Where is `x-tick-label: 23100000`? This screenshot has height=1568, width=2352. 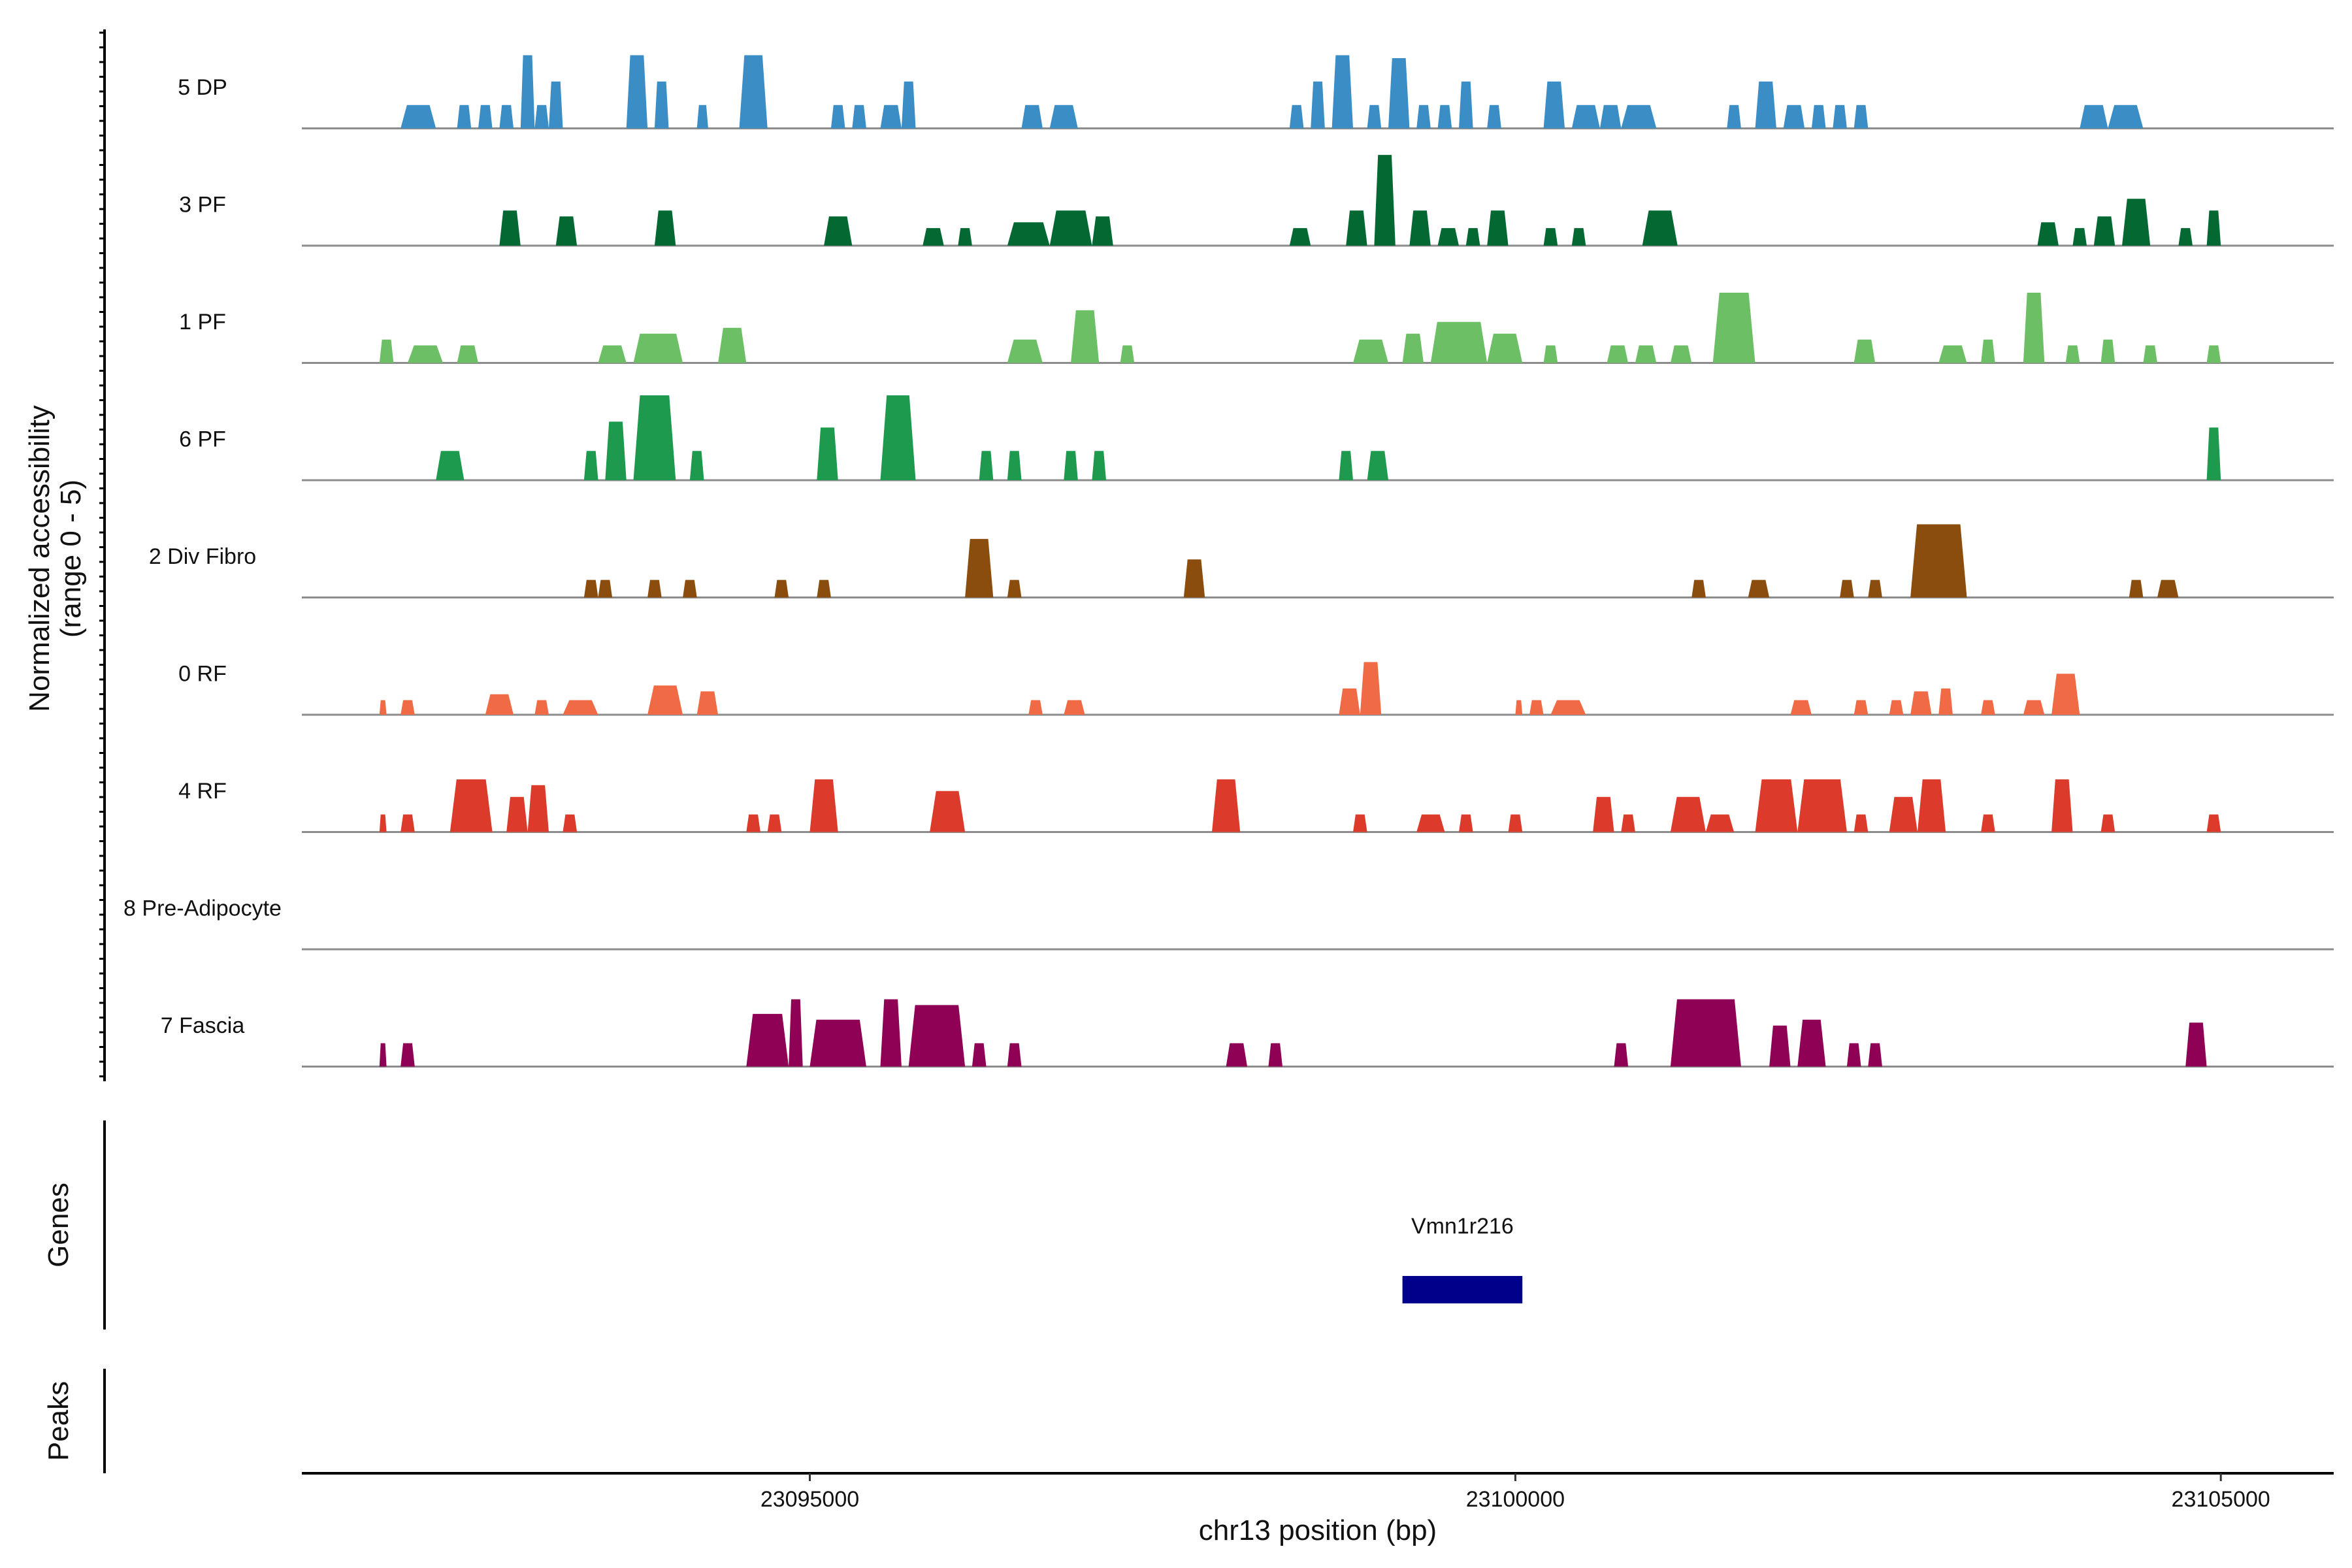
x-tick-label: 23100000 is located at coordinates (1515, 1499).